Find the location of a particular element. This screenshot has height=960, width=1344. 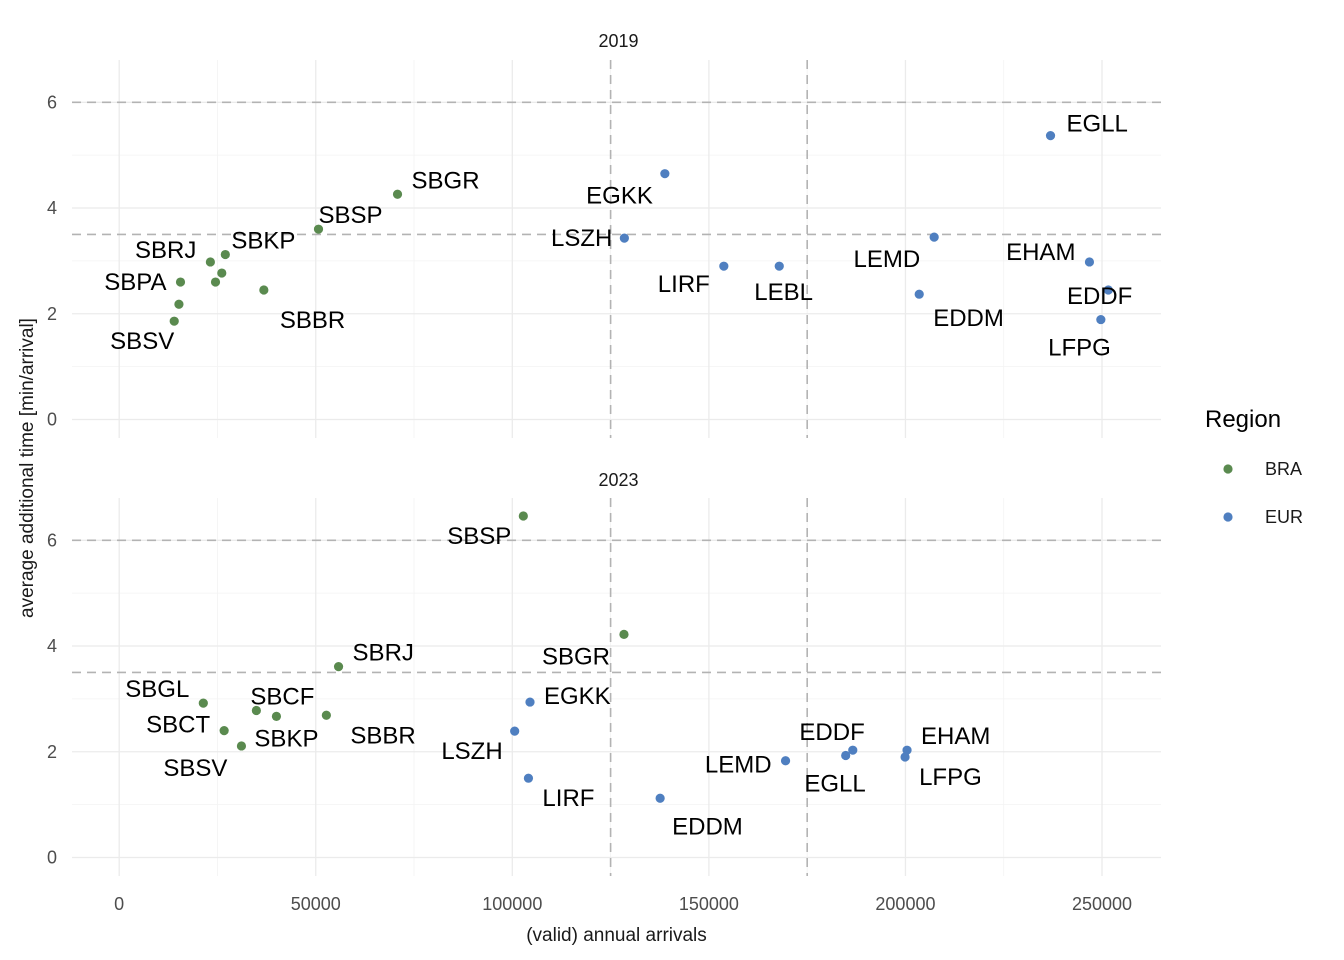

legend-label: EUR is located at coordinates (1284, 517).